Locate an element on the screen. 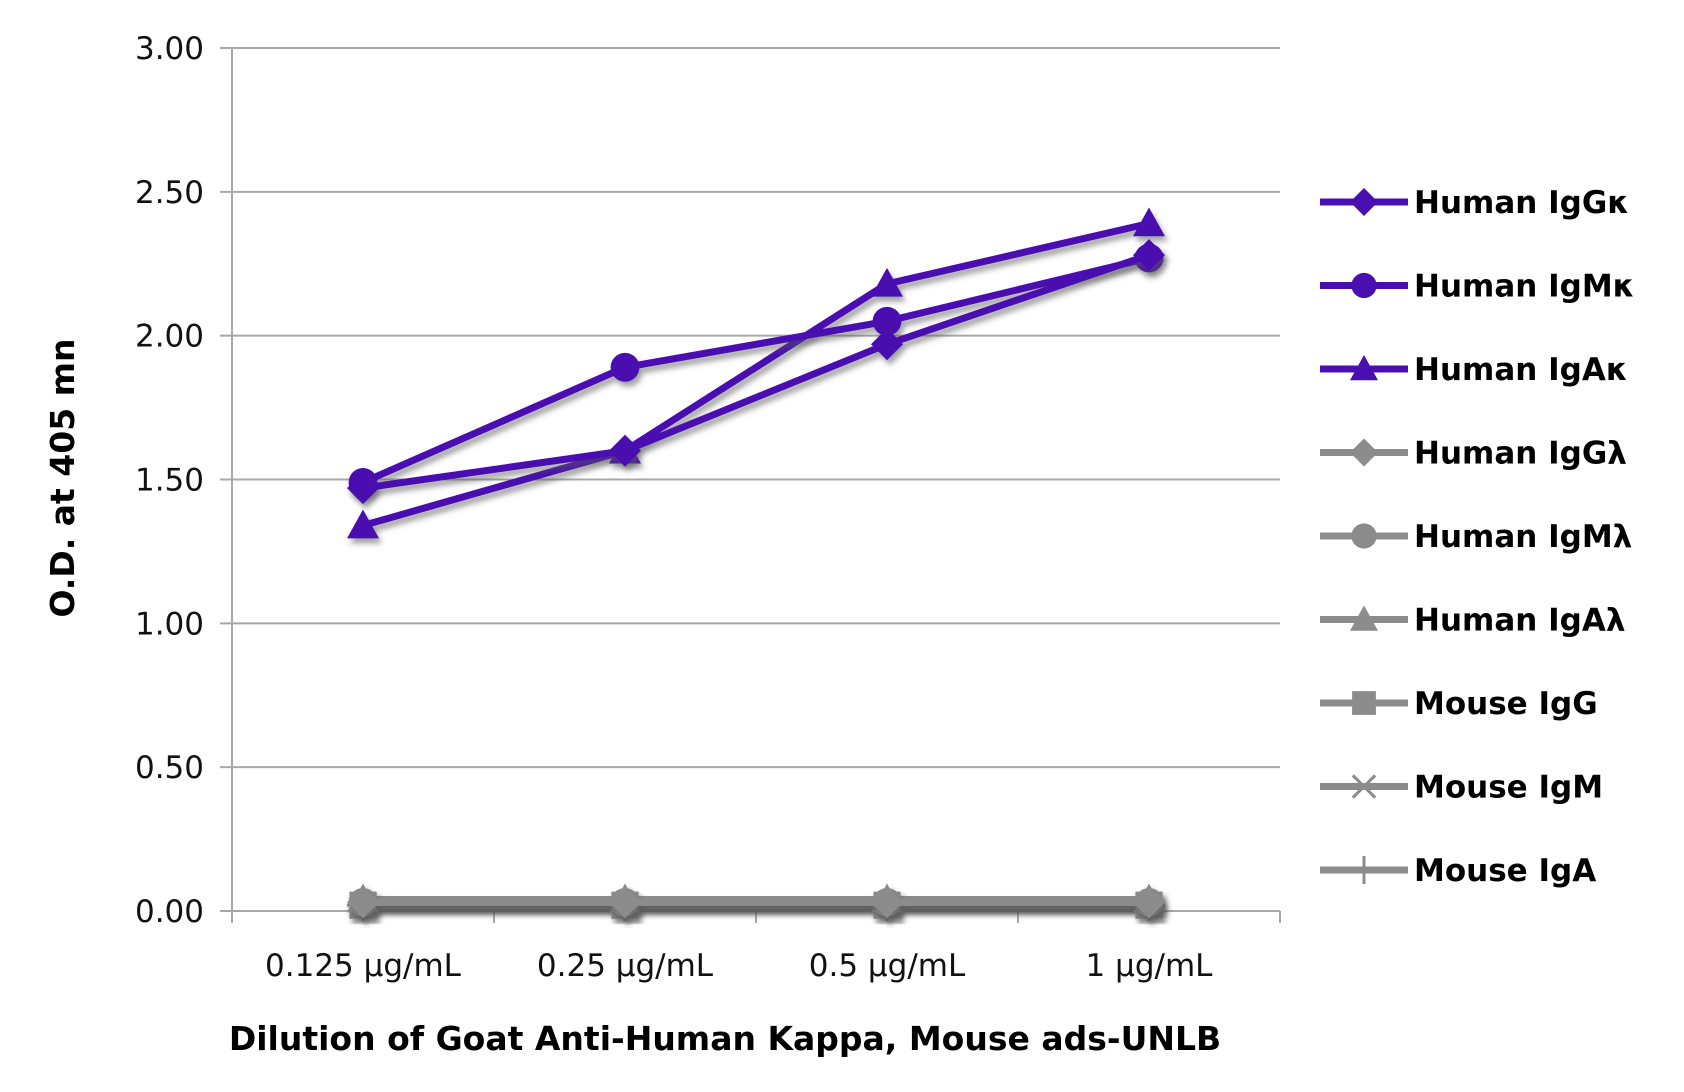 The image size is (1684, 1092). y-tick-labels: 0.00 0.50 1.00 1.50 2.00 2.50 3.00 is located at coordinates (169, 480).